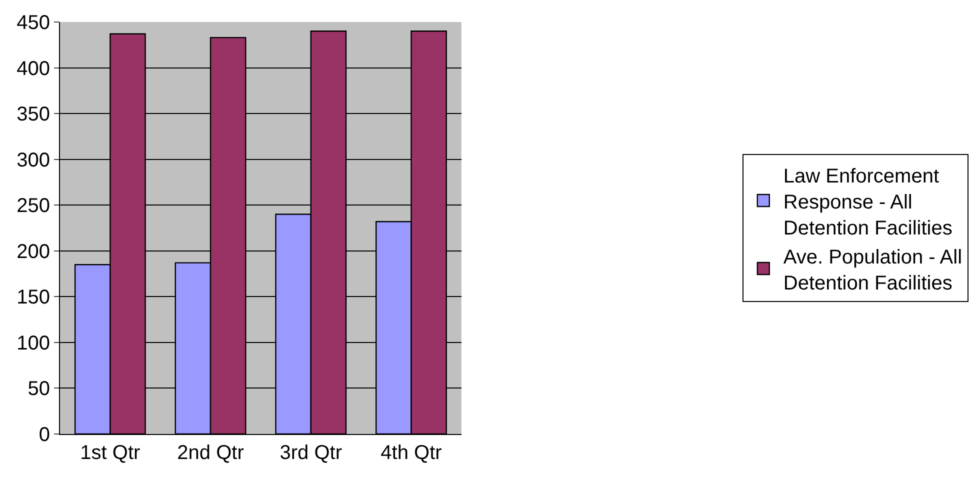  Describe the element at coordinates (44, 435) in the screenshot. I see `y-tick-label: 0` at that location.